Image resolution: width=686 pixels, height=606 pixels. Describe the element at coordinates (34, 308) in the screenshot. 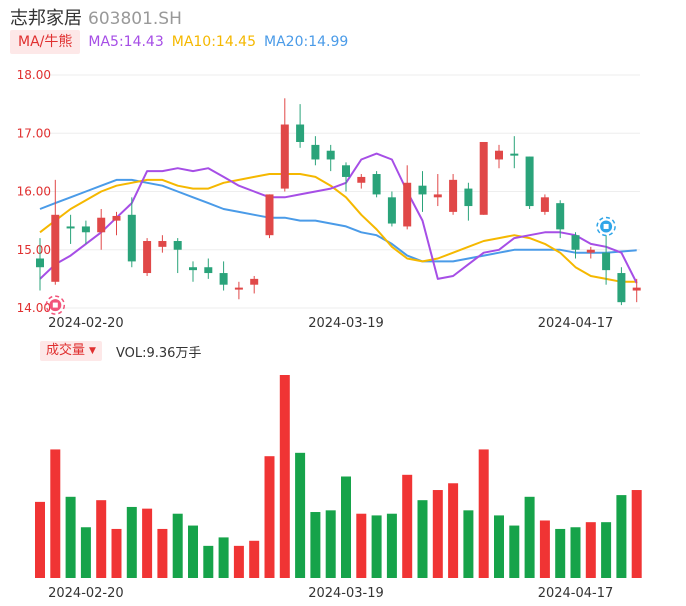

I see `y-tick-label: 14.00` at that location.